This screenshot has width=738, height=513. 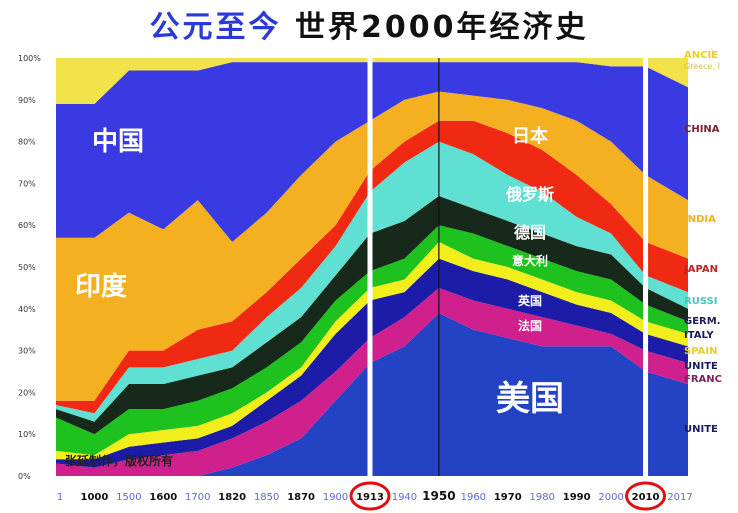 I want to click on x-tick-label: 2017, so click(x=679, y=497).